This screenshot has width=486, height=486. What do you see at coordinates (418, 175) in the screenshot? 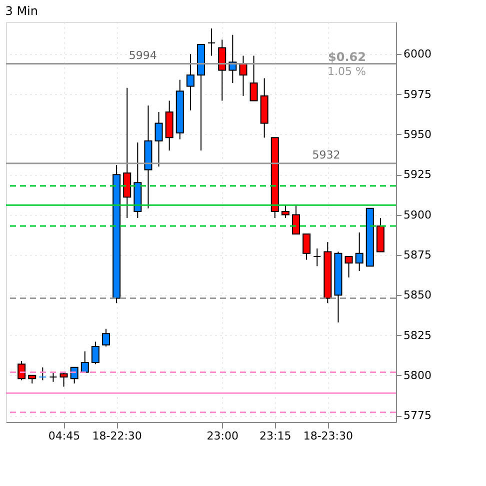
I see `y-tick-label: 5925` at bounding box center [418, 175].